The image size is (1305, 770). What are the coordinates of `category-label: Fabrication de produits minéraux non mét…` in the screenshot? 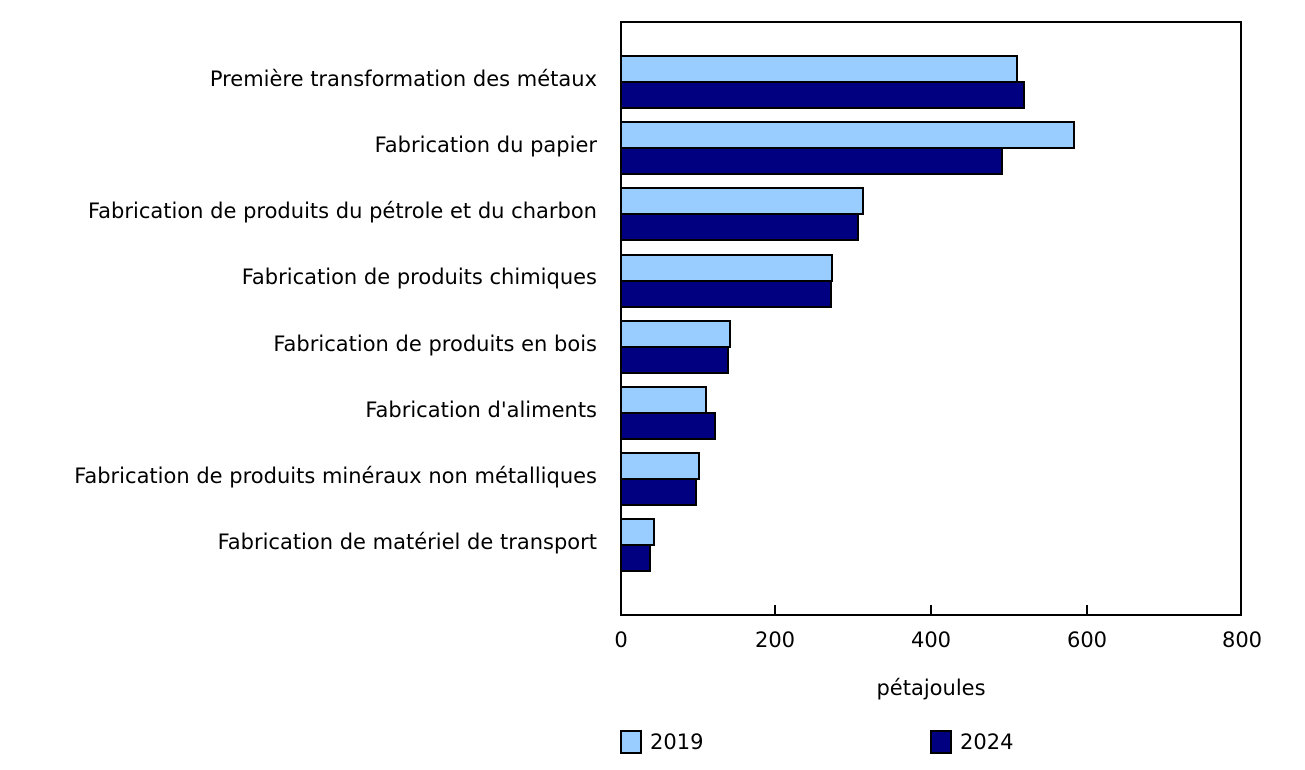 It's located at (335, 476).